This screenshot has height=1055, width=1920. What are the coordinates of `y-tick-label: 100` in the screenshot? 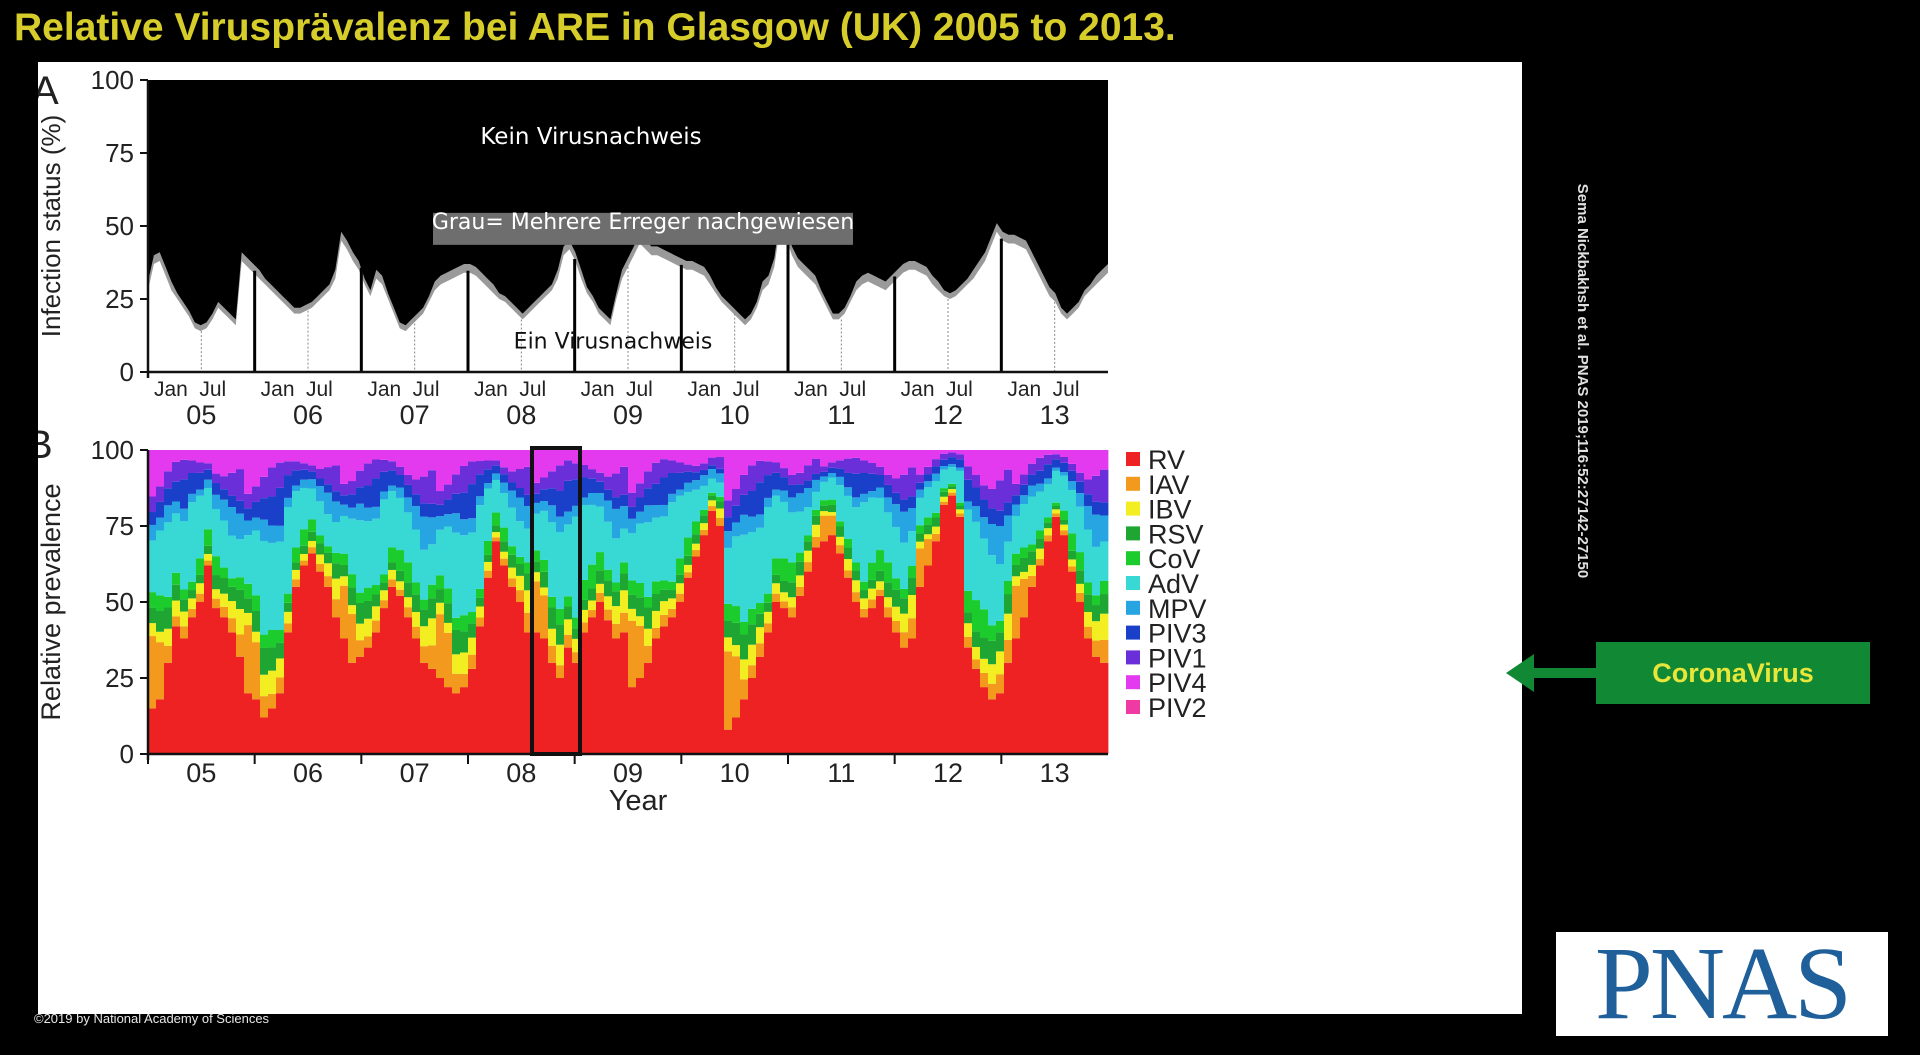 It's located at (112, 80).